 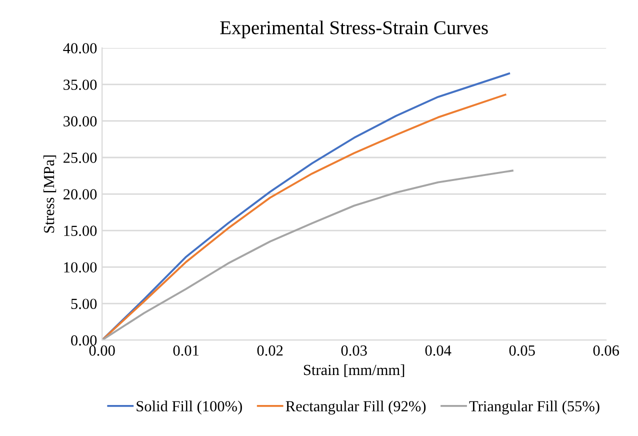 I want to click on y-tick-label: 40.00, so click(x=80, y=48).